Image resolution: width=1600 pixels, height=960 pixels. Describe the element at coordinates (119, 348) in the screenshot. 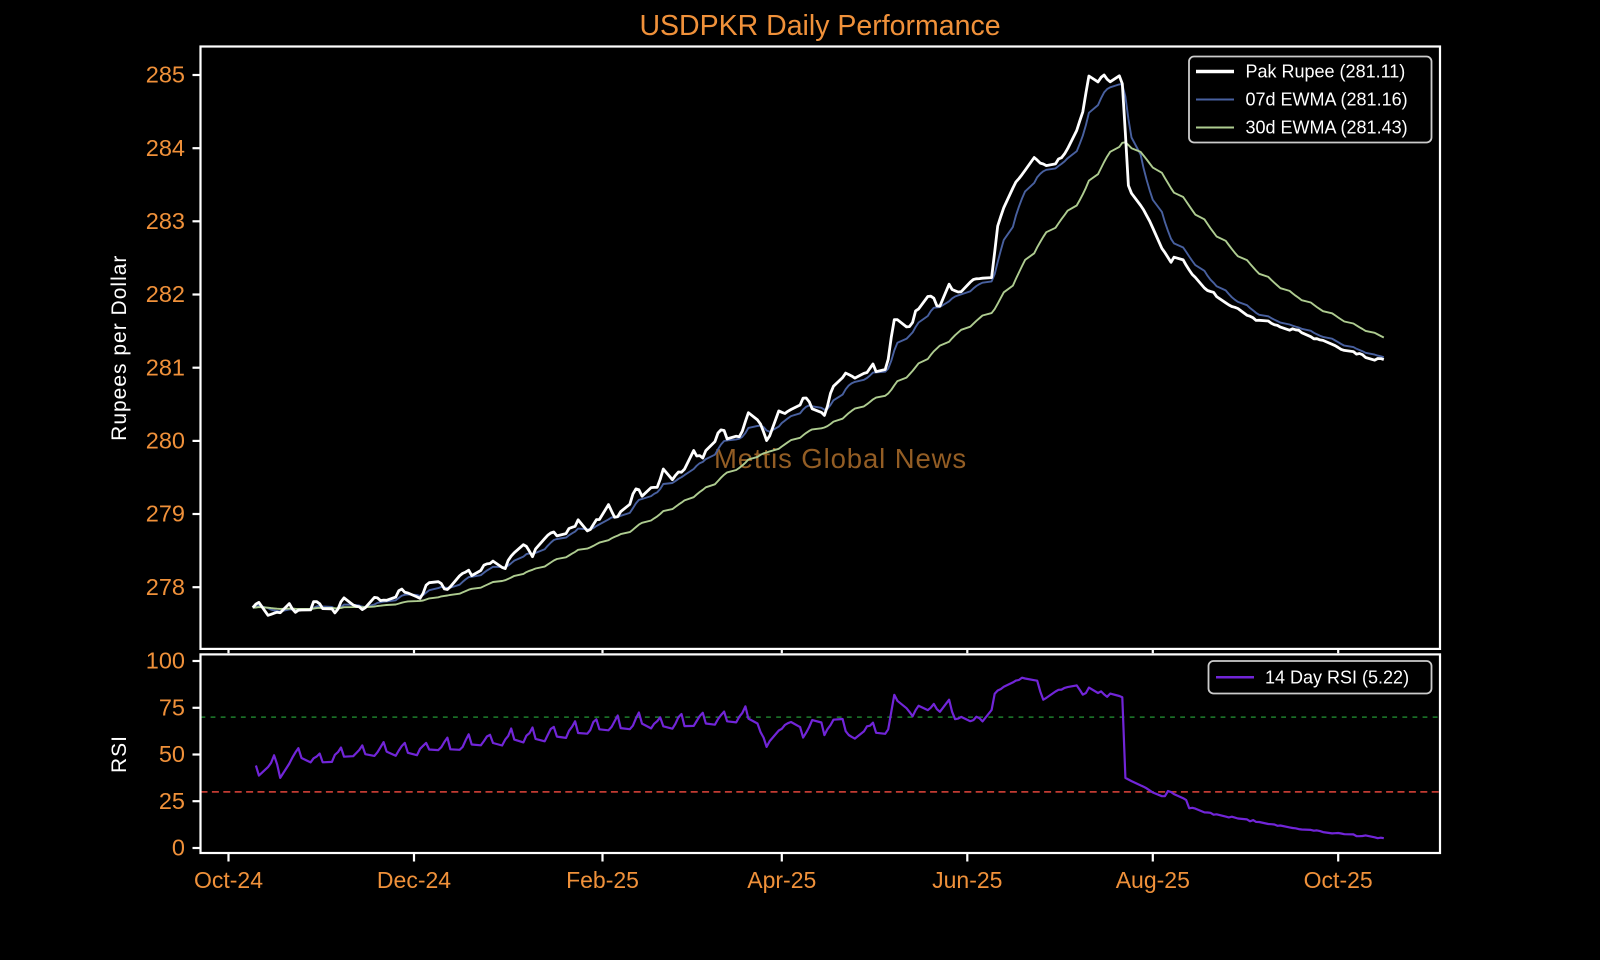

I see `svg-text: Rupees per Dollar` at that location.